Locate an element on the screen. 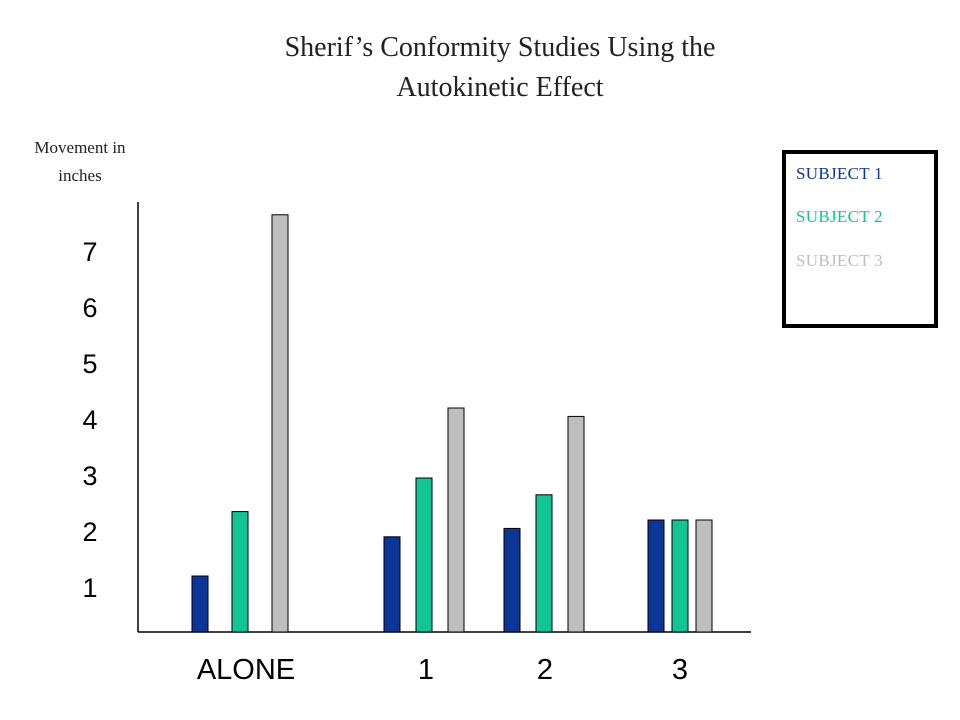  y-tick-label: 5 is located at coordinates (89, 364).